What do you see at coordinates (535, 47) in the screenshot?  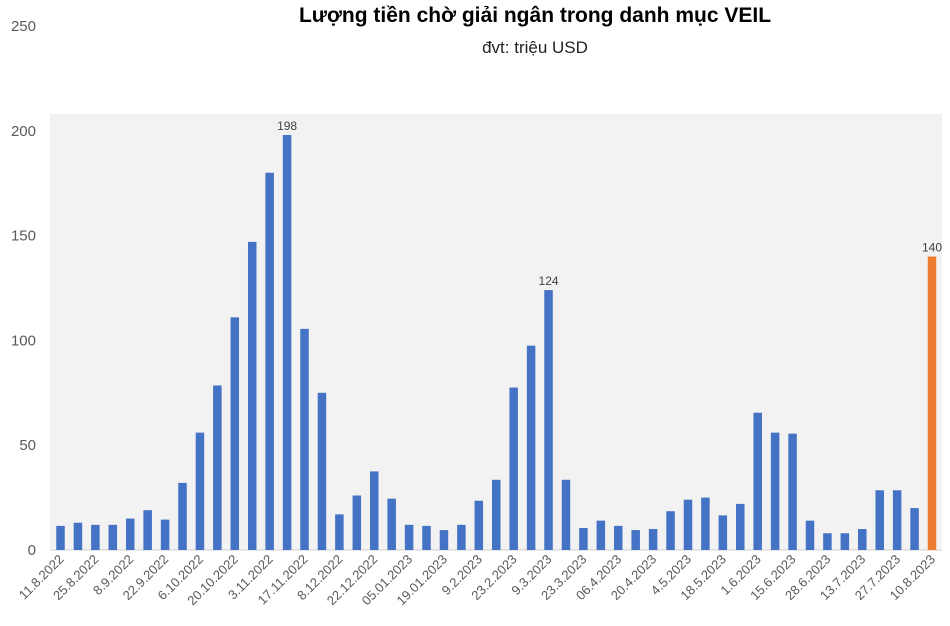 I see `chart-subtitle: đvt: triệu USD` at bounding box center [535, 47].